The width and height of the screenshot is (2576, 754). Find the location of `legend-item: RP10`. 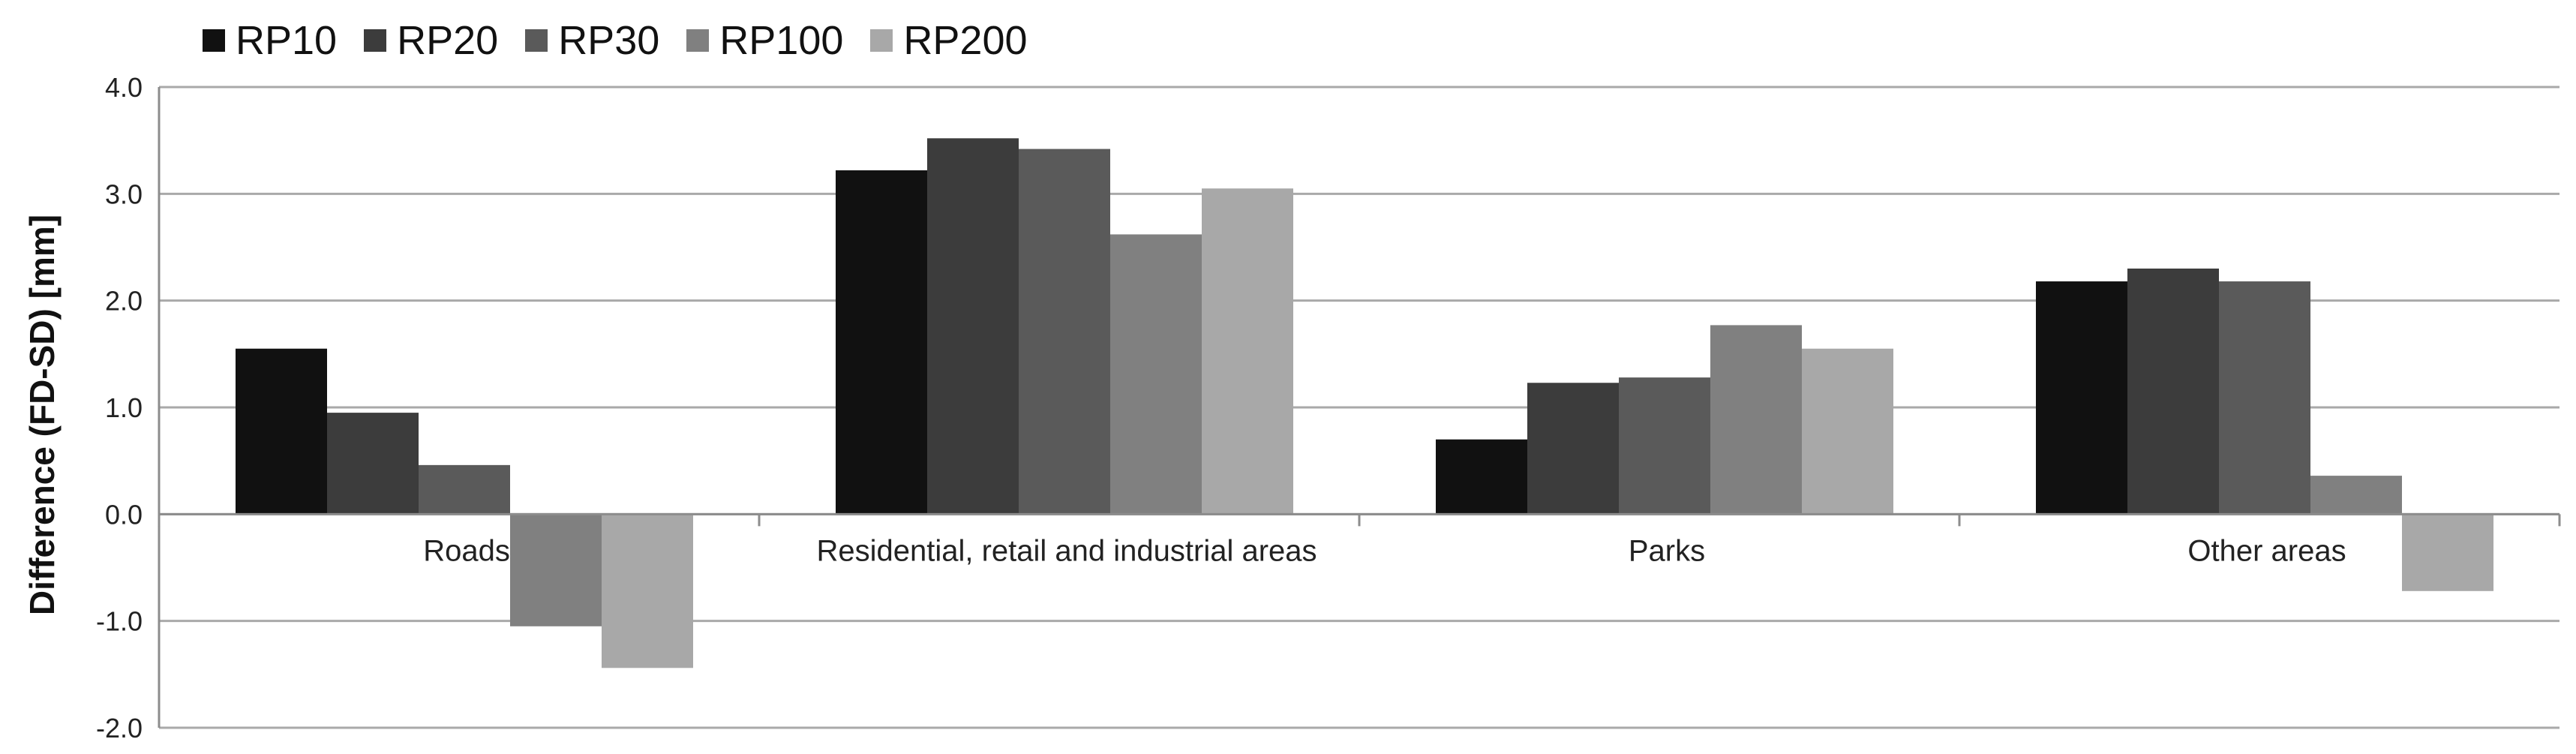

legend-item: RP10 is located at coordinates (270, 40).